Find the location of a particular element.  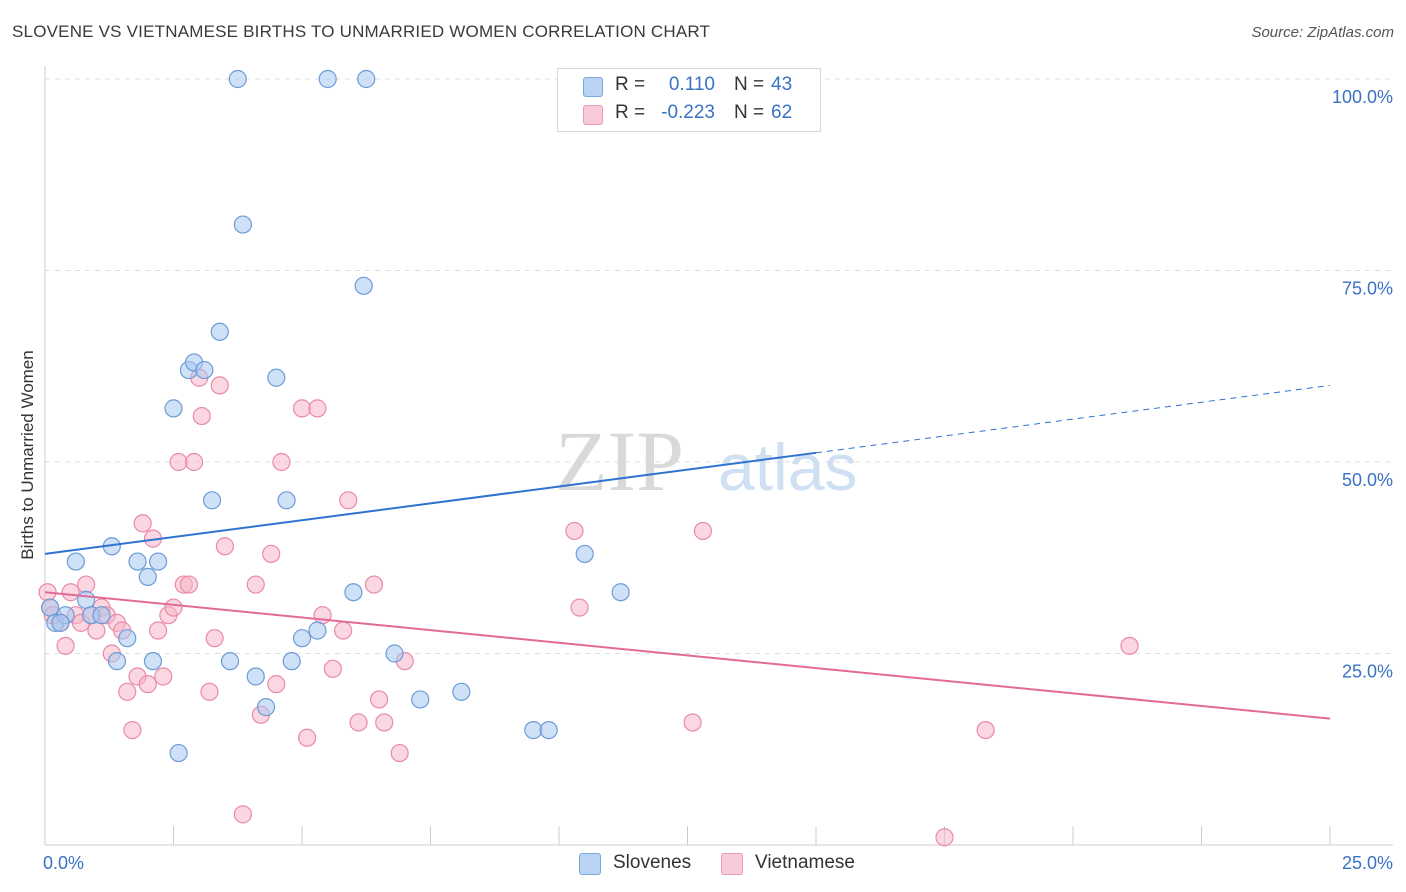

slovenes-legend-label: Slovenes is located at coordinates (652, 862).